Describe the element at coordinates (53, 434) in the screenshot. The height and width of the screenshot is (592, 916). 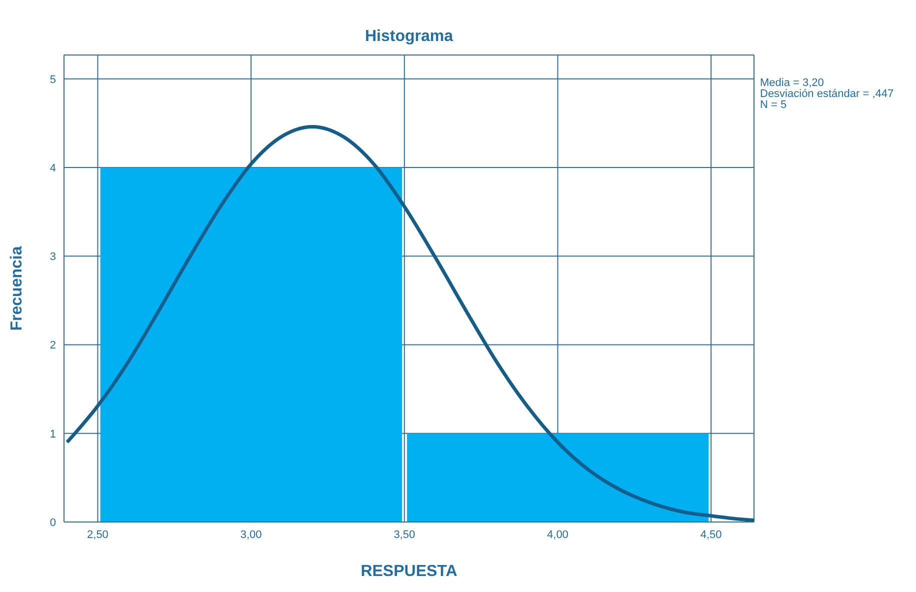
I see `y-tick-label: 1` at that location.